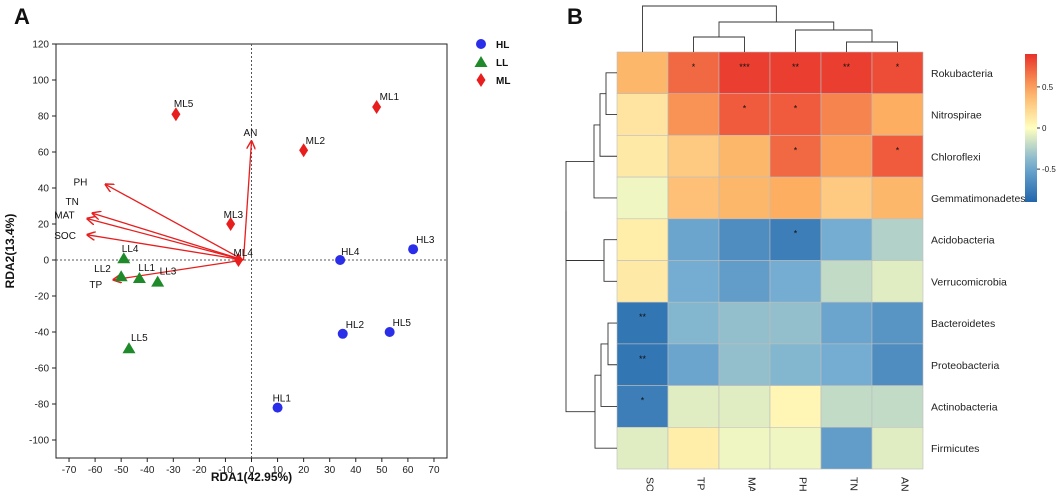  Describe the element at coordinates (963, 324) in the screenshot. I see `row-label: Bacteroidetes` at that location.